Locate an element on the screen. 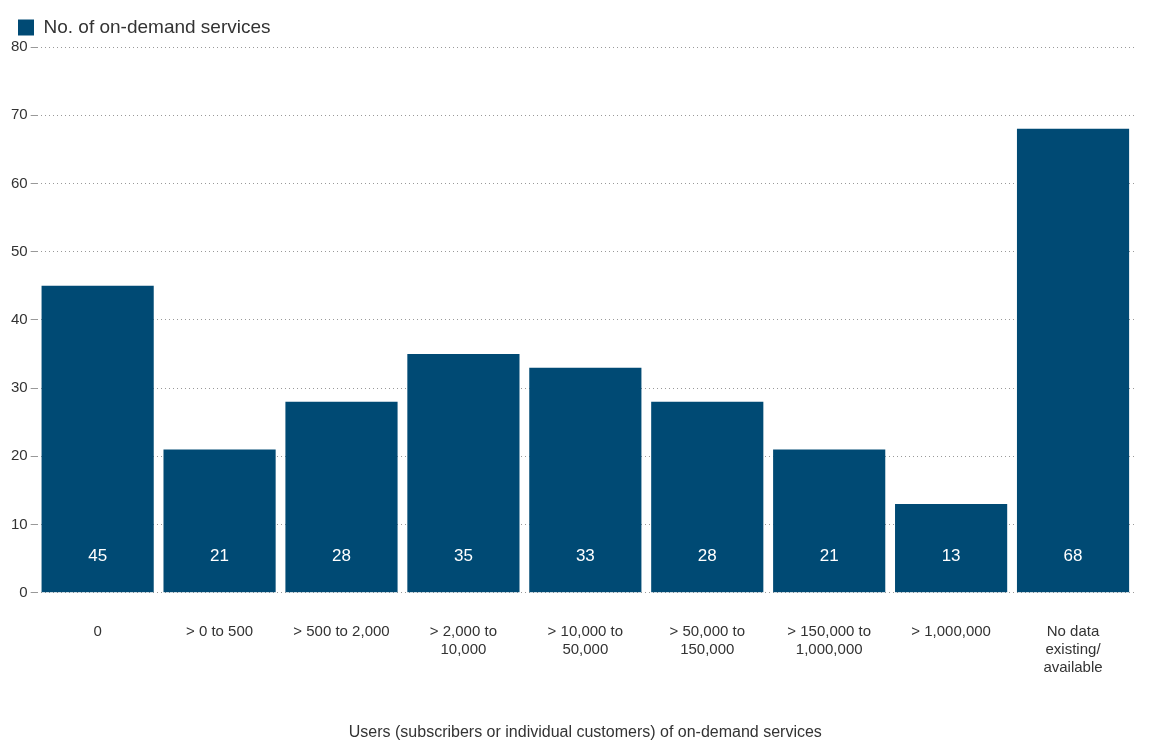  x-tick-label: > 150,000 to 1,000,000 is located at coordinates (829, 639).